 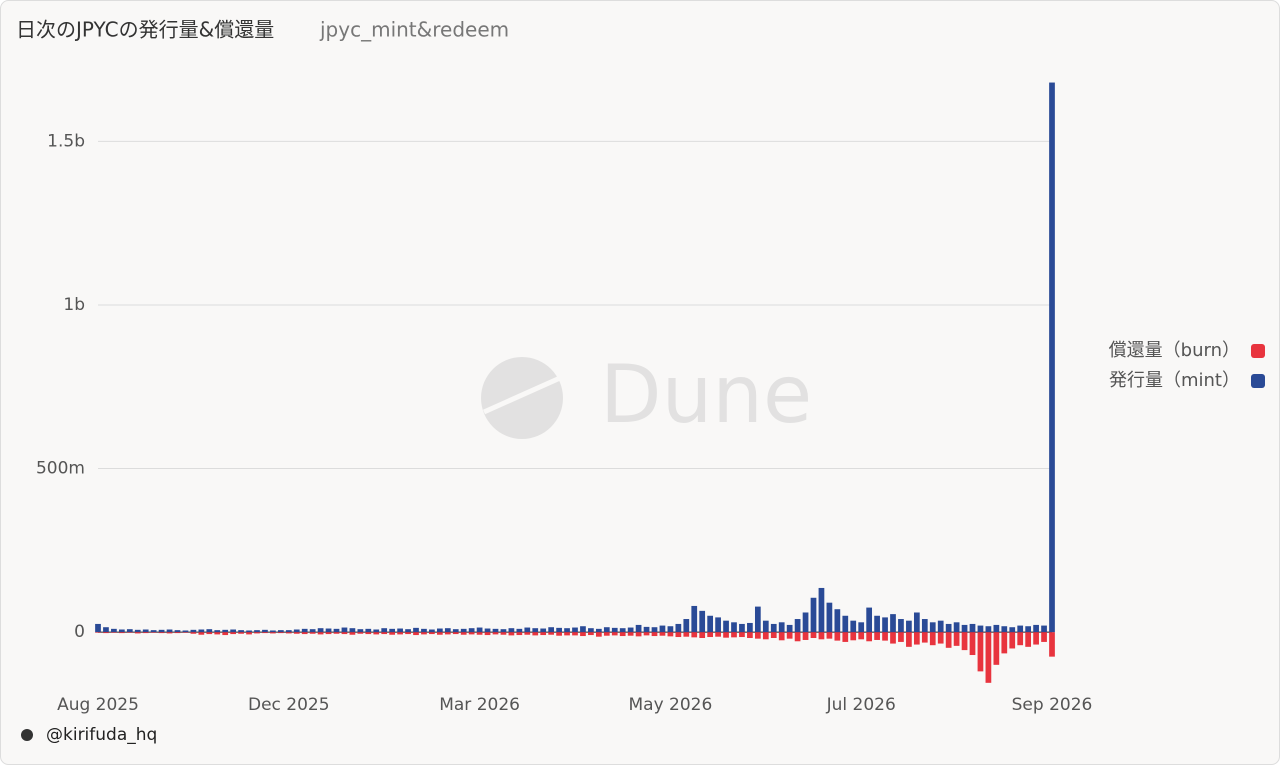 I want to click on x-tick-label: Mar 2026, so click(x=479, y=705).